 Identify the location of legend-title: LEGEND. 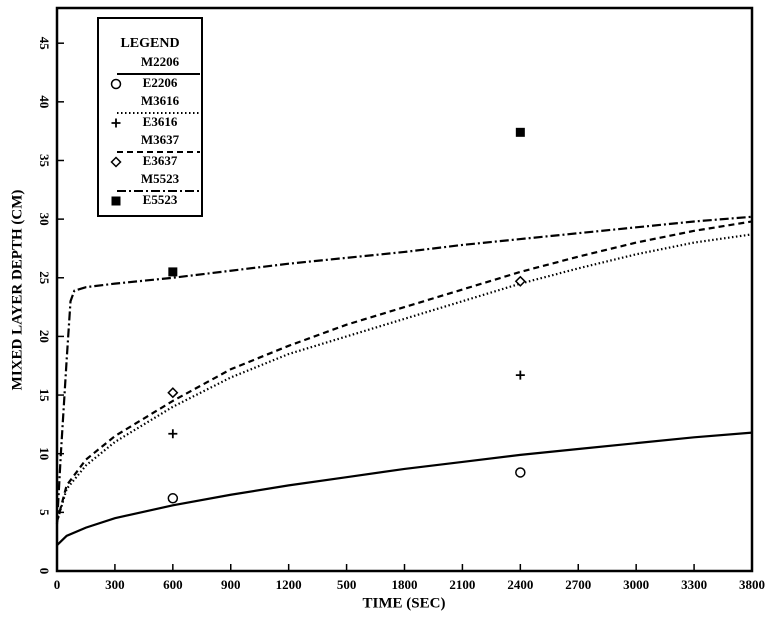
(149, 43).